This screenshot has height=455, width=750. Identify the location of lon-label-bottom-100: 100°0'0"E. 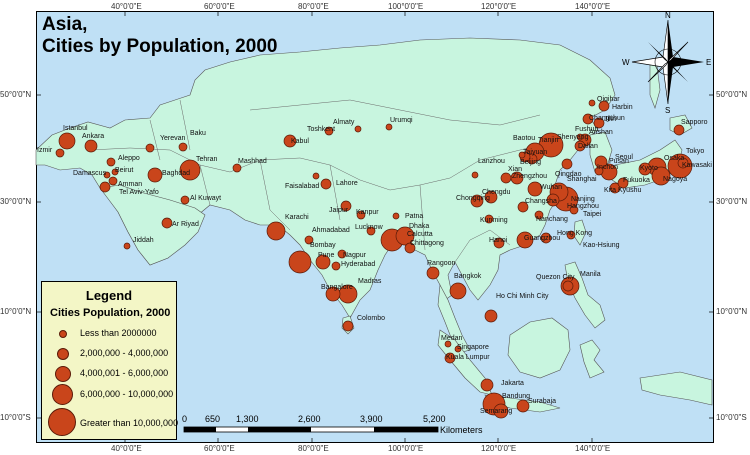
(406, 448).